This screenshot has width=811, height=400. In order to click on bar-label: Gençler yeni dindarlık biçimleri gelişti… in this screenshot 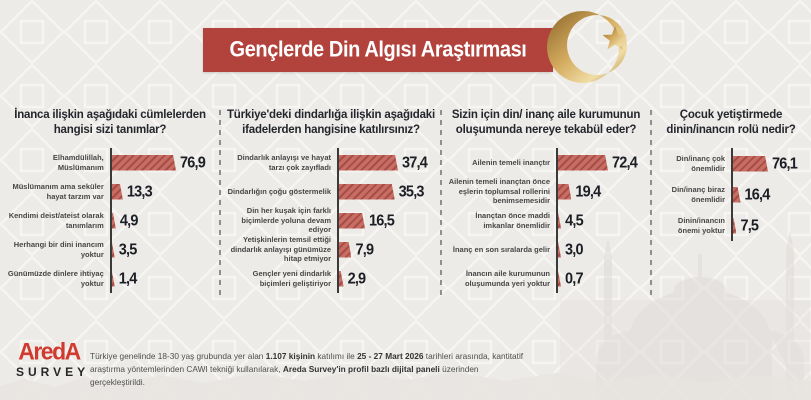, I will do `click(291, 278)`.